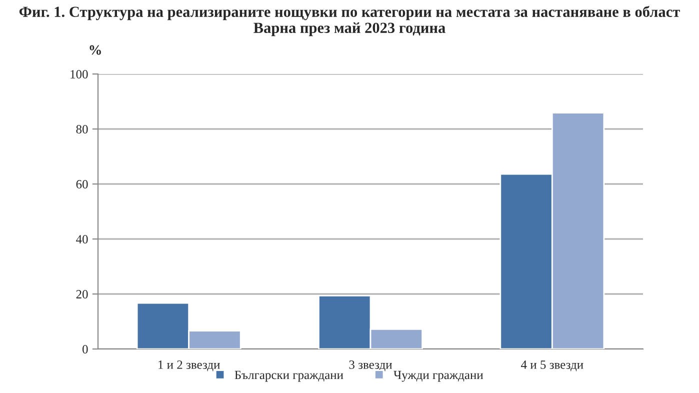  What do you see at coordinates (289, 376) in the screenshot?
I see `legend-label: Български граждани` at bounding box center [289, 376].